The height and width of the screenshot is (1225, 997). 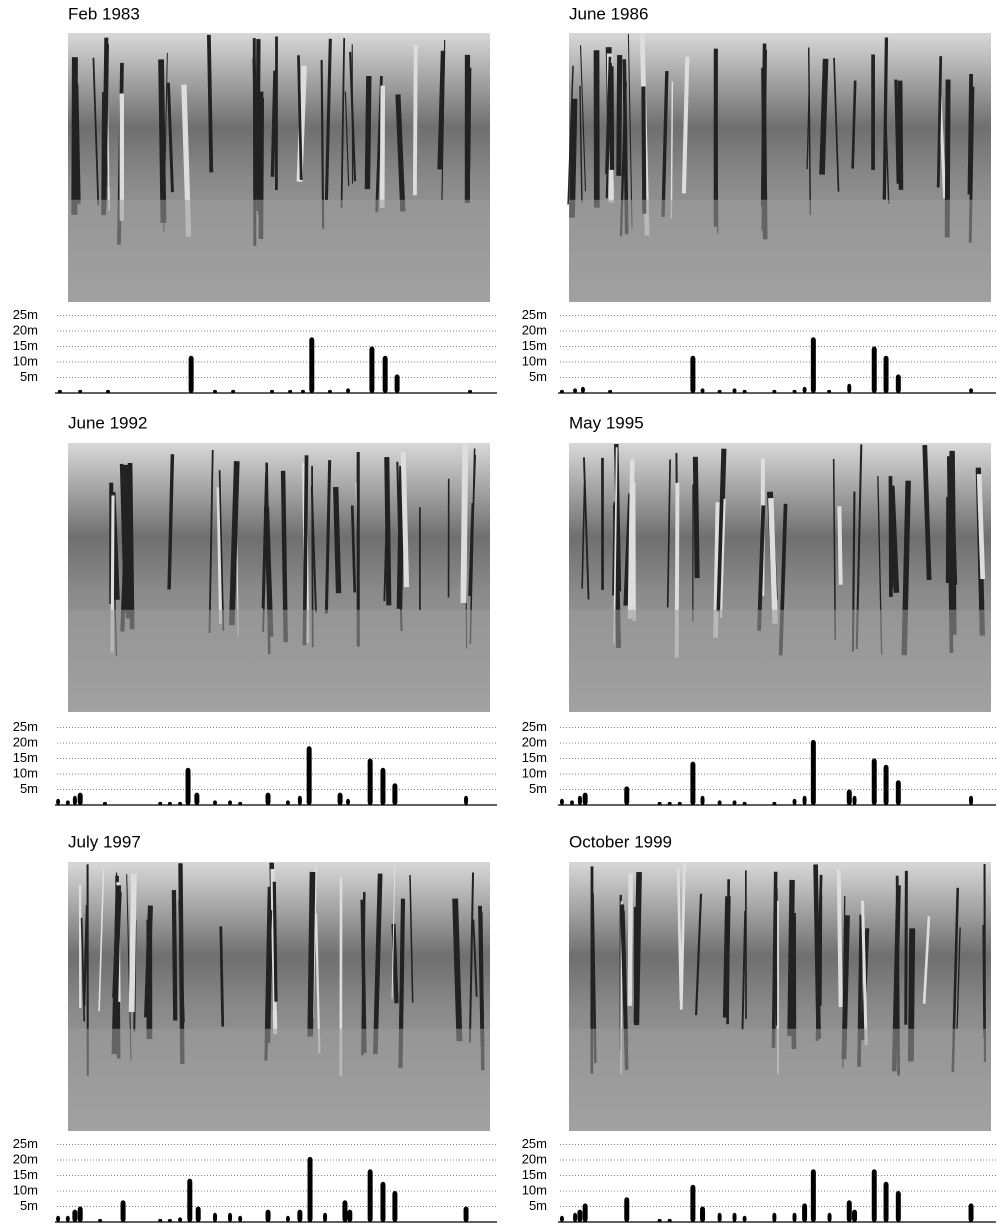 I want to click on y-tick-label: 25m, so click(x=534, y=1143).